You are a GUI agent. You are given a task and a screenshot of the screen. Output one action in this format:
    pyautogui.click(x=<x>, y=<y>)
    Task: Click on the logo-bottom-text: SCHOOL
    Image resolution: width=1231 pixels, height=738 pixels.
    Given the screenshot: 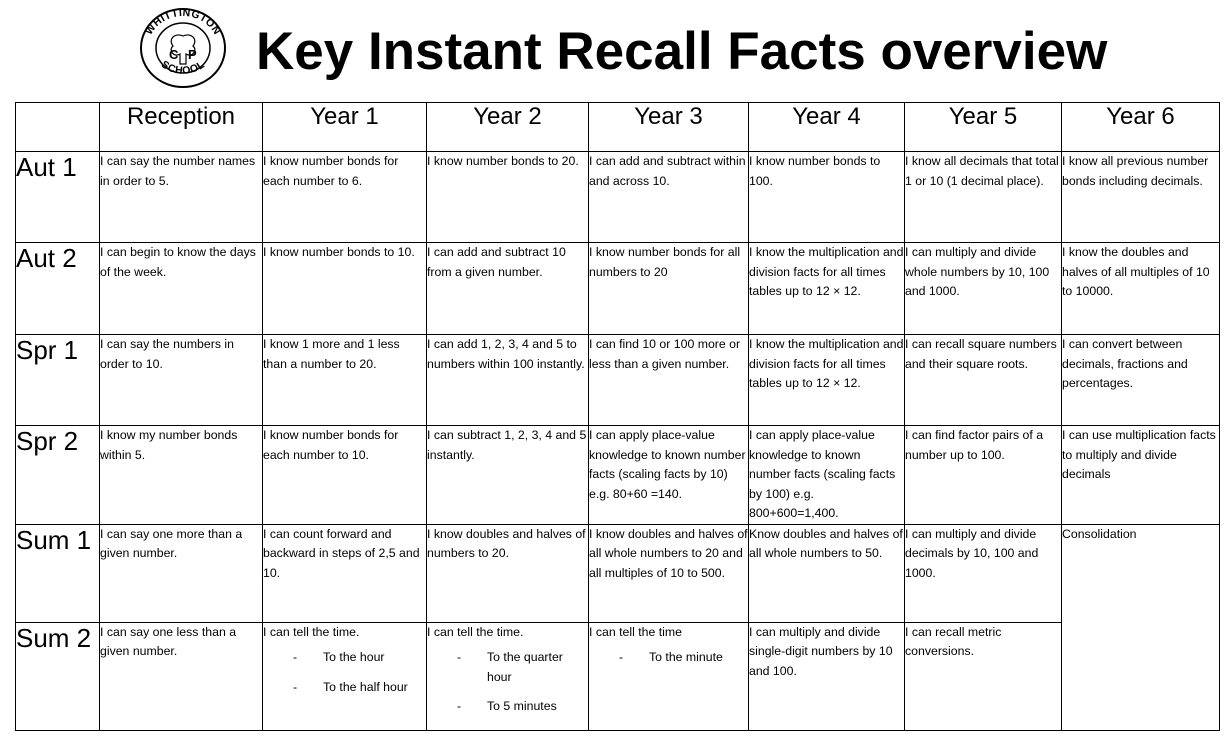 What is the action you would take?
    pyautogui.click(x=183, y=67)
    